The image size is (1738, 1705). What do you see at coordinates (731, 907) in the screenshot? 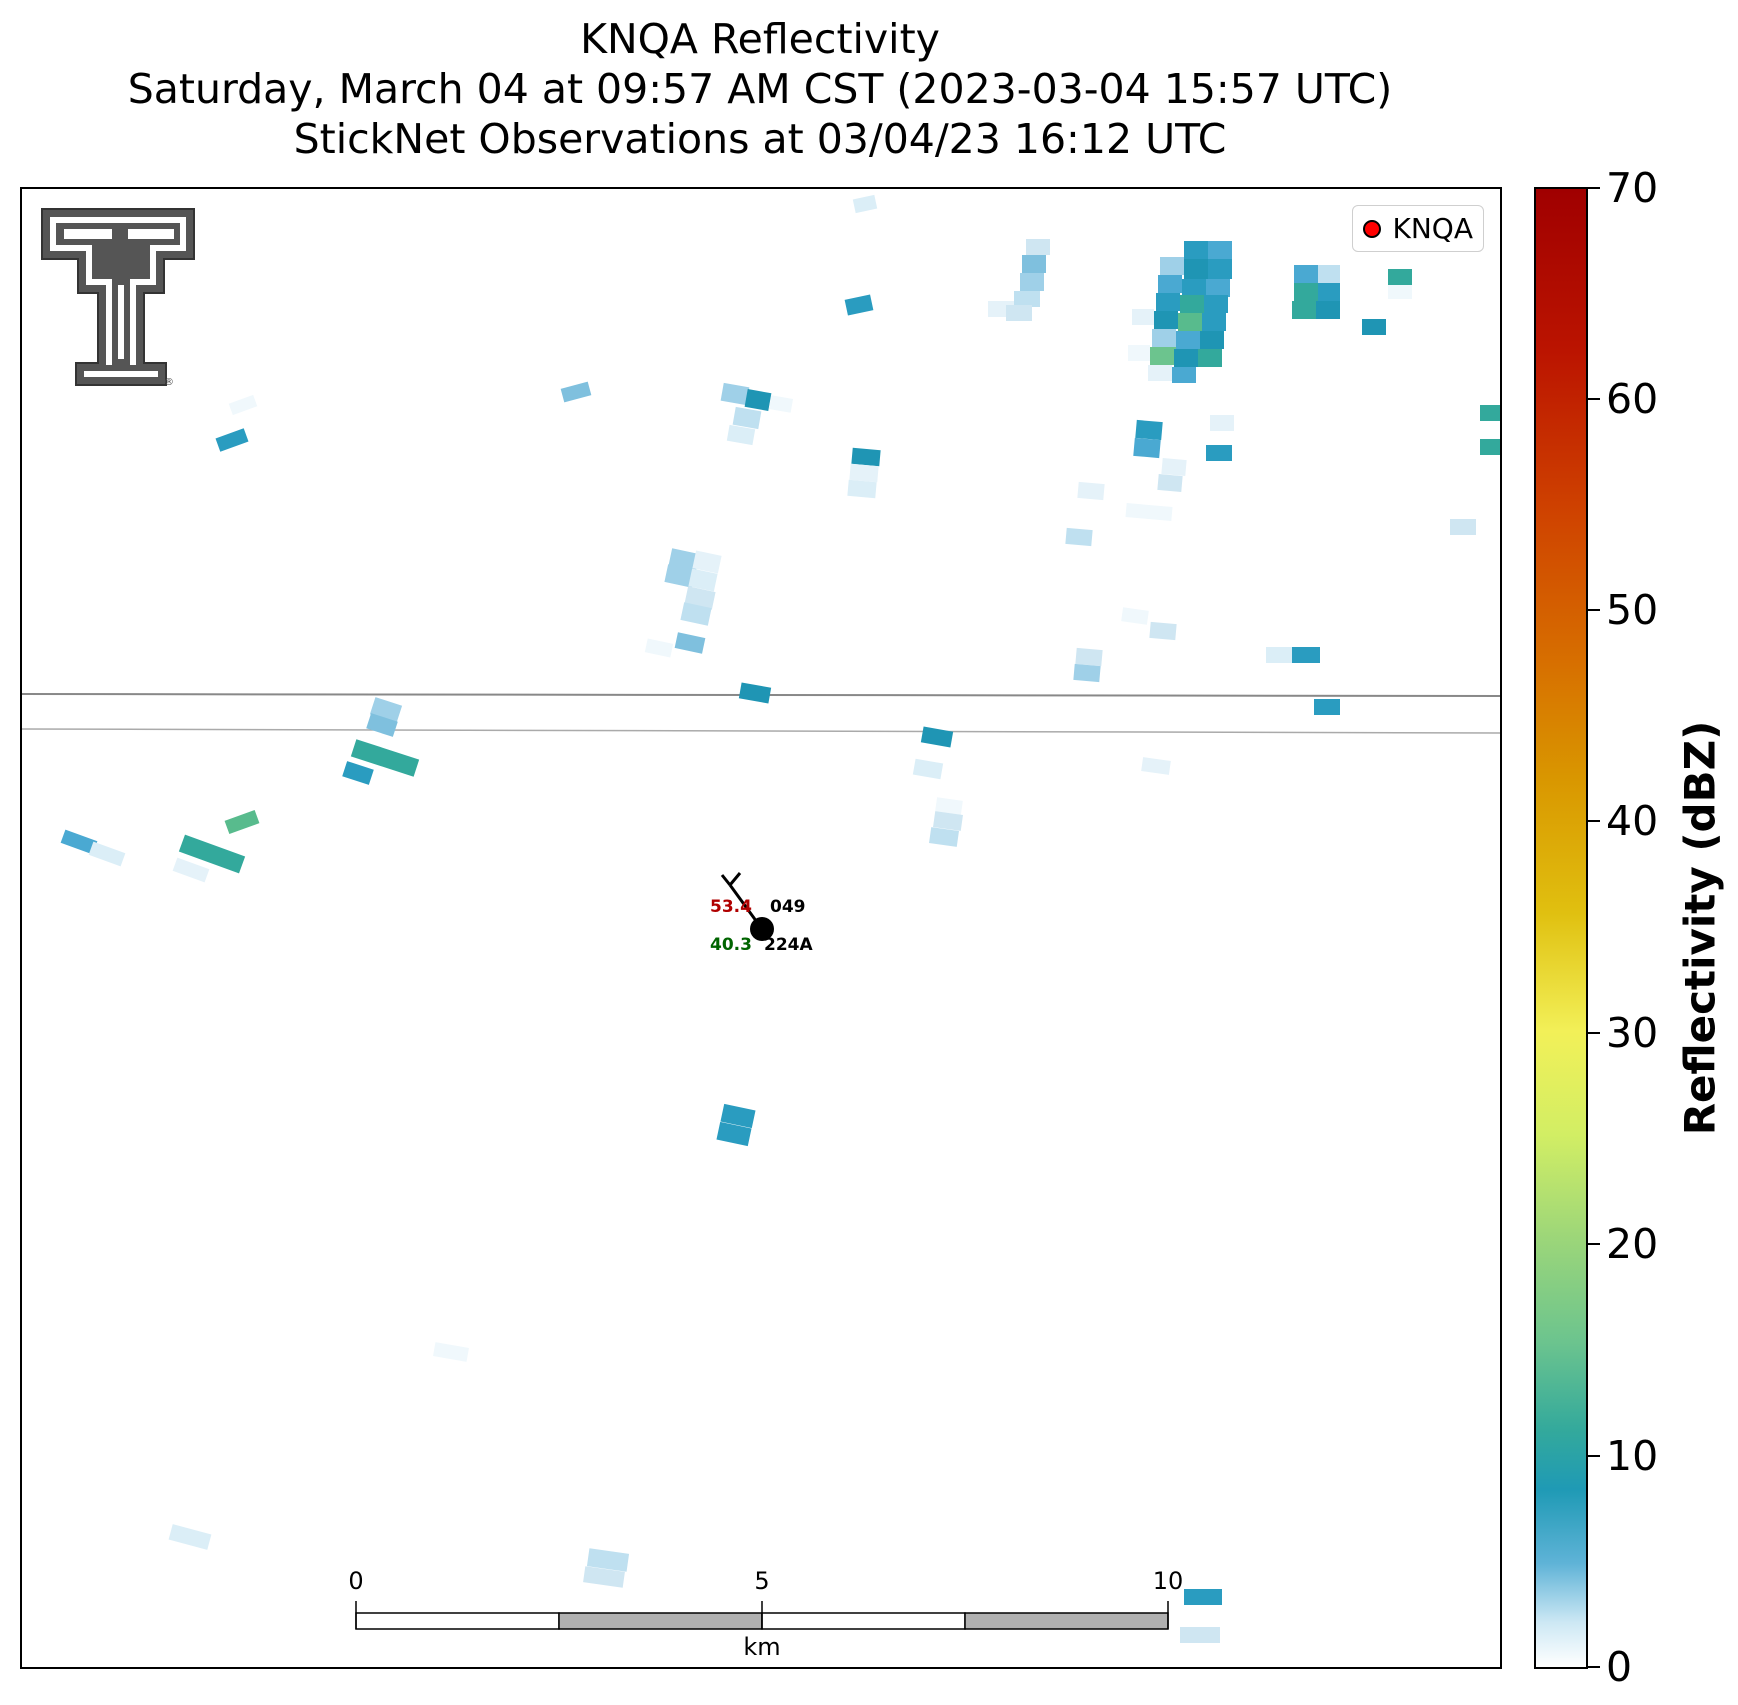
I see `temperature-label: 53.4` at bounding box center [731, 907].